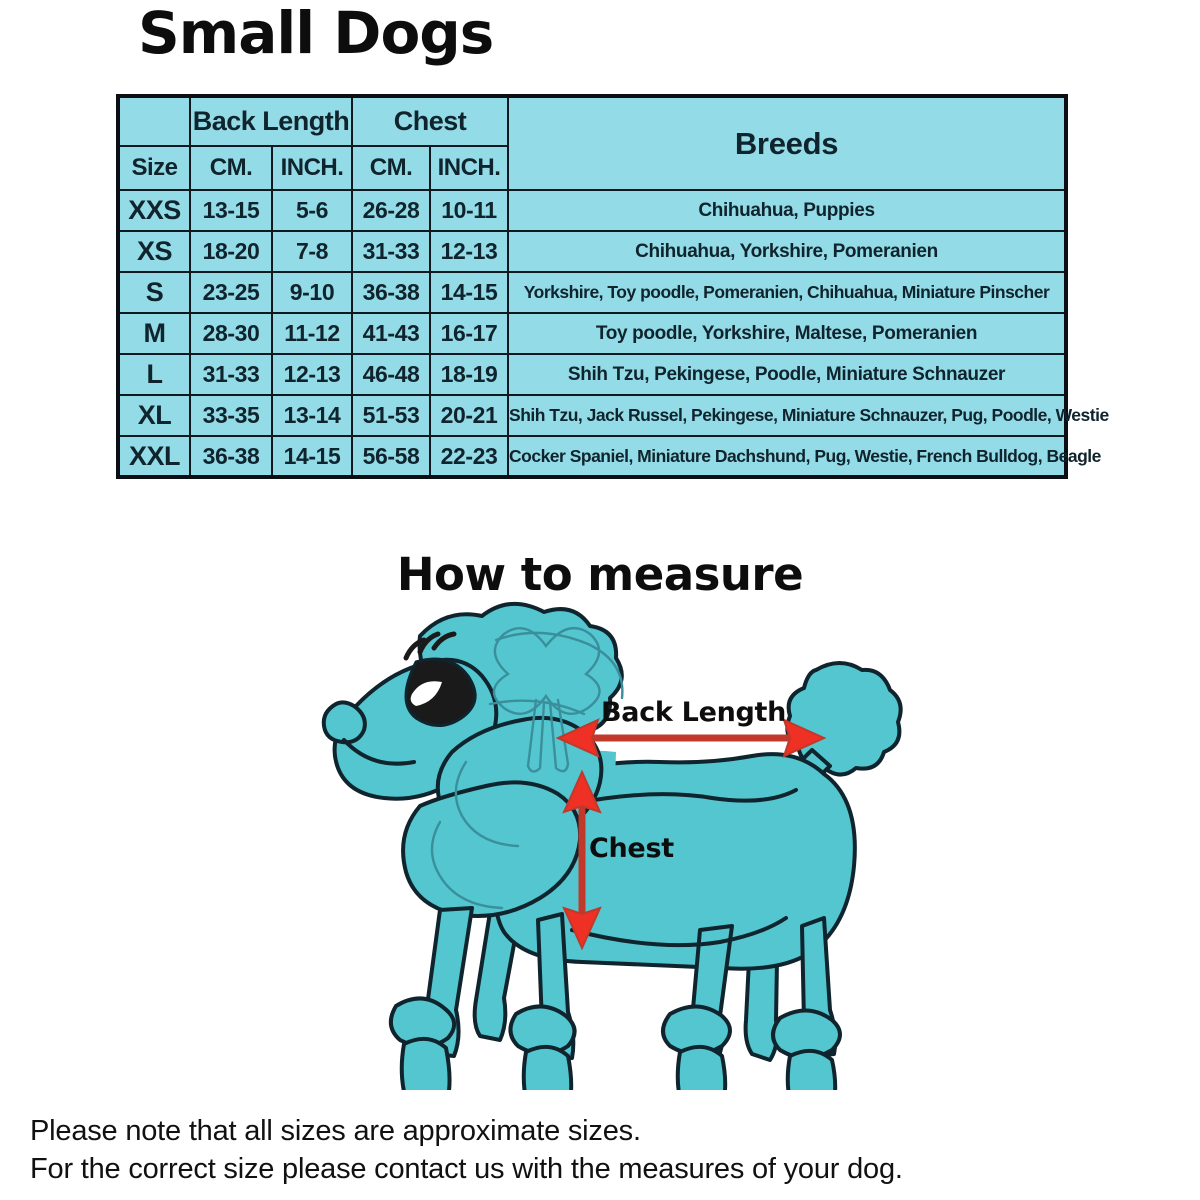  What do you see at coordinates (430, 121) in the screenshot?
I see `header-group-chest: Chest` at bounding box center [430, 121].